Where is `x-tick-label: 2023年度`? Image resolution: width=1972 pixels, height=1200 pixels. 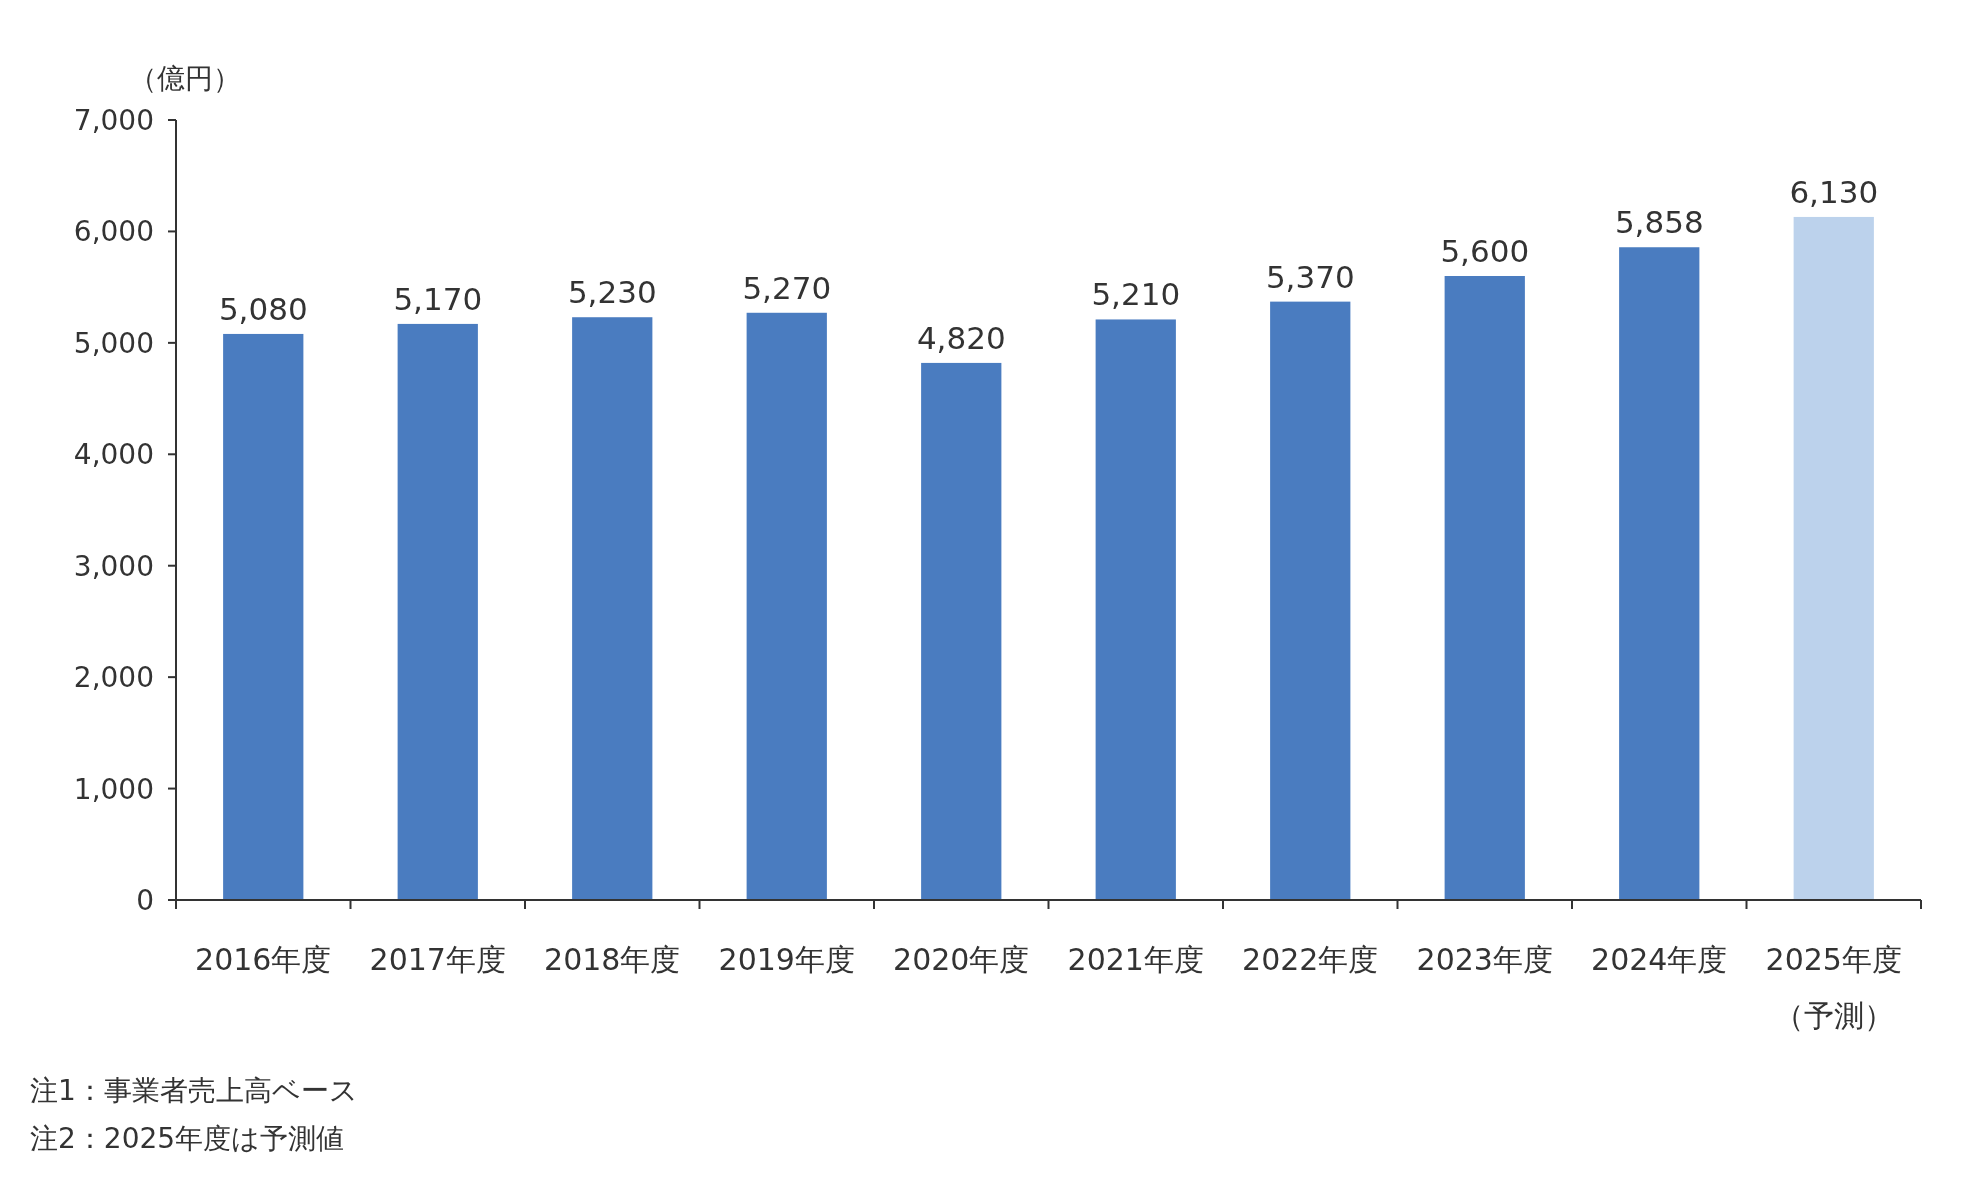
x-tick-label: 2023年度 is located at coordinates (1484, 959).